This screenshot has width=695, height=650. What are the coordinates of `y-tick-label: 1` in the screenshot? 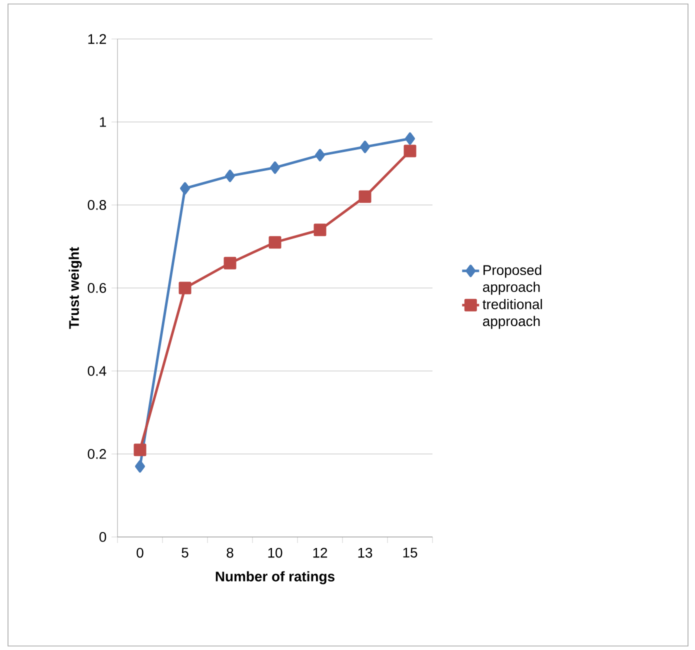 It's located at (103, 122).